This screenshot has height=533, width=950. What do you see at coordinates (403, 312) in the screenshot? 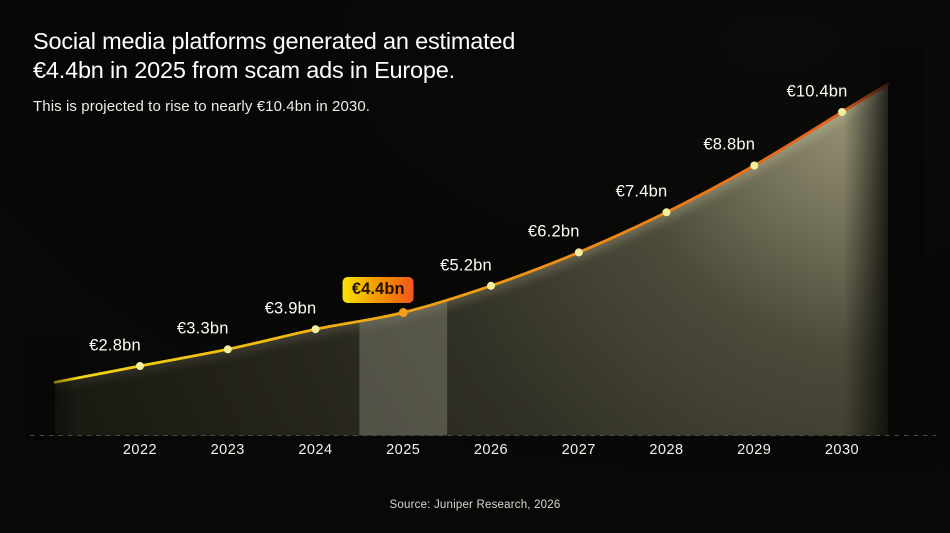
I see `data-point-2025` at bounding box center [403, 312].